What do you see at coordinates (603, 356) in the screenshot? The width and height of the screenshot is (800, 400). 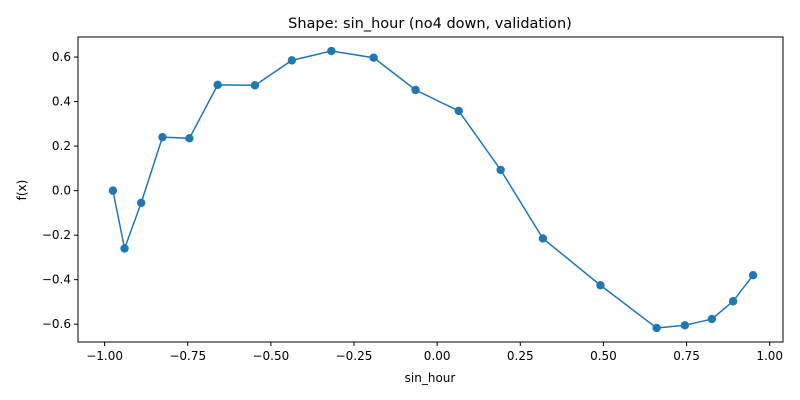 I see `x-tick-label: 0.50` at bounding box center [603, 356].